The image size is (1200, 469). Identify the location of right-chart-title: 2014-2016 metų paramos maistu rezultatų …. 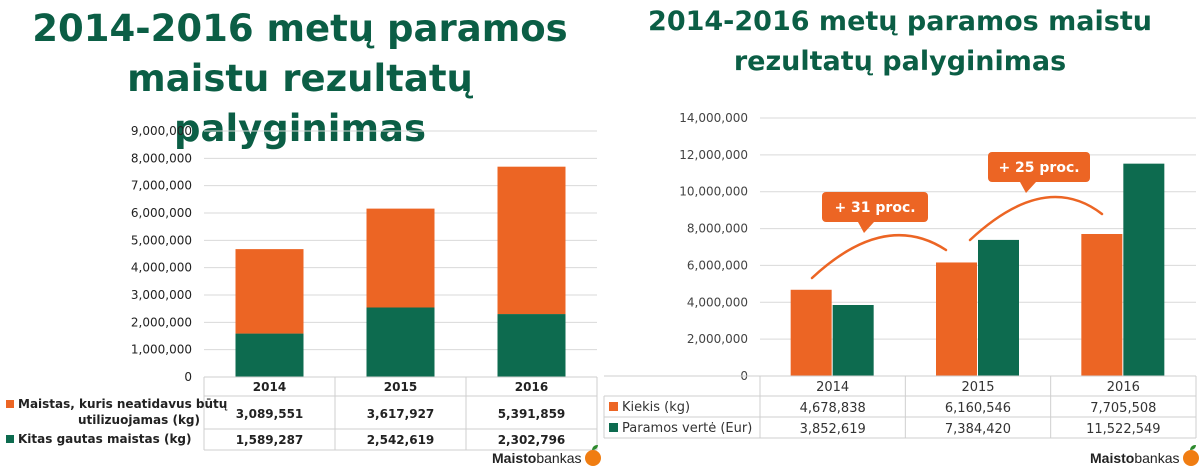
(900, 42).